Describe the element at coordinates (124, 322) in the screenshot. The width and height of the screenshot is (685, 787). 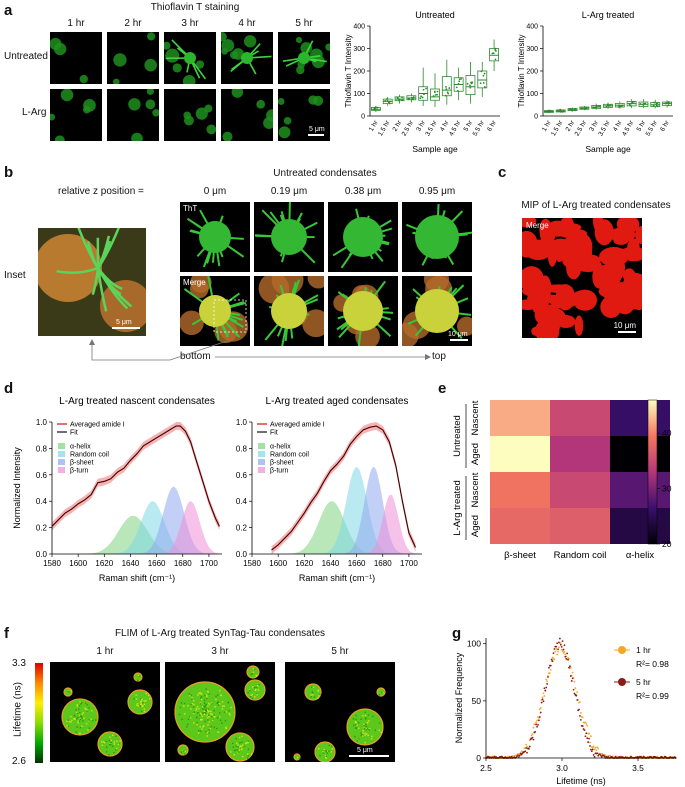
I see `inset-scalebar-label: 5 μm` at that location.